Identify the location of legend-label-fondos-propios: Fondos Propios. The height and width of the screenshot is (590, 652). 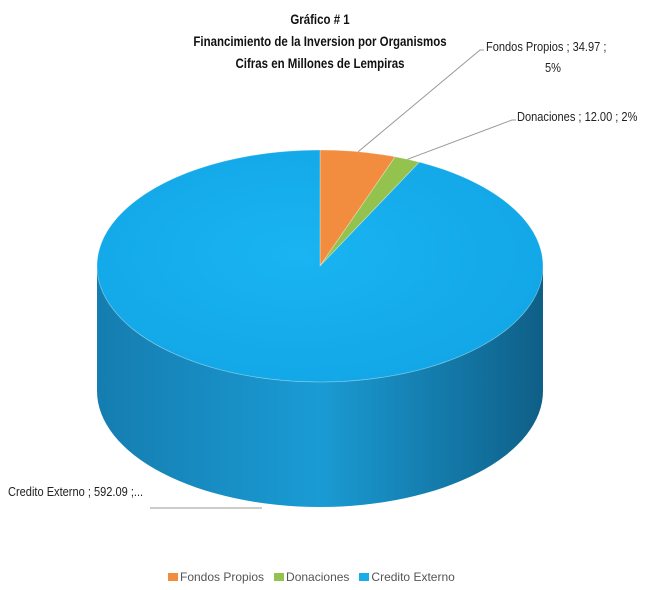
(222, 577).